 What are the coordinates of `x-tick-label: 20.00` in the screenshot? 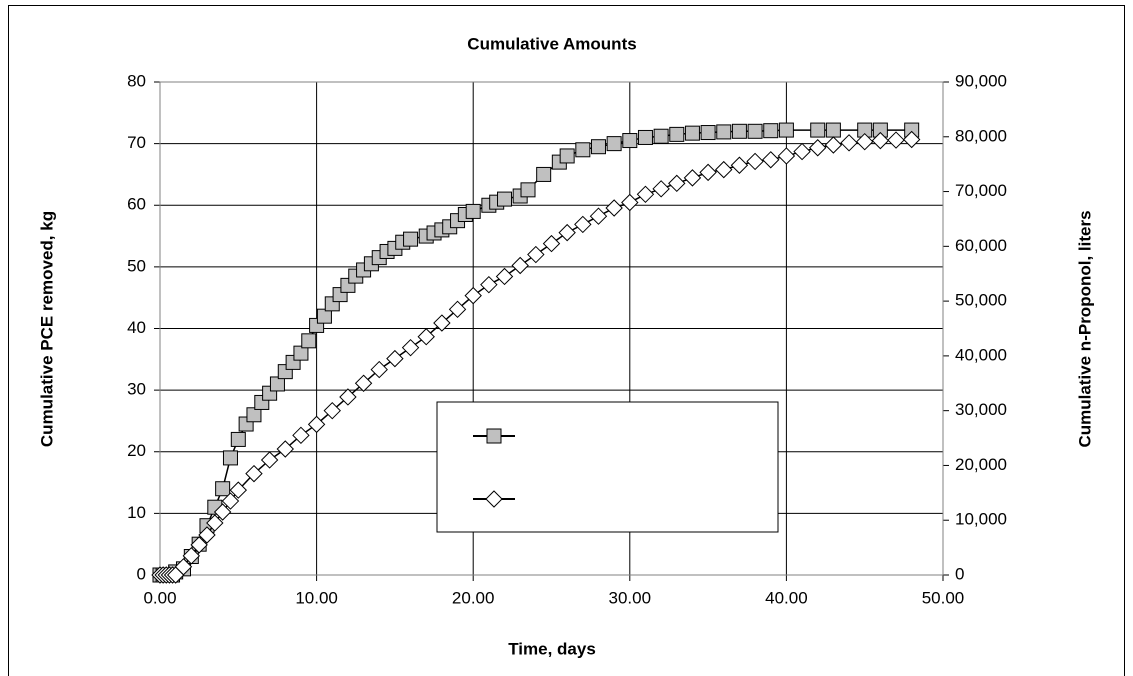 It's located at (473, 597).